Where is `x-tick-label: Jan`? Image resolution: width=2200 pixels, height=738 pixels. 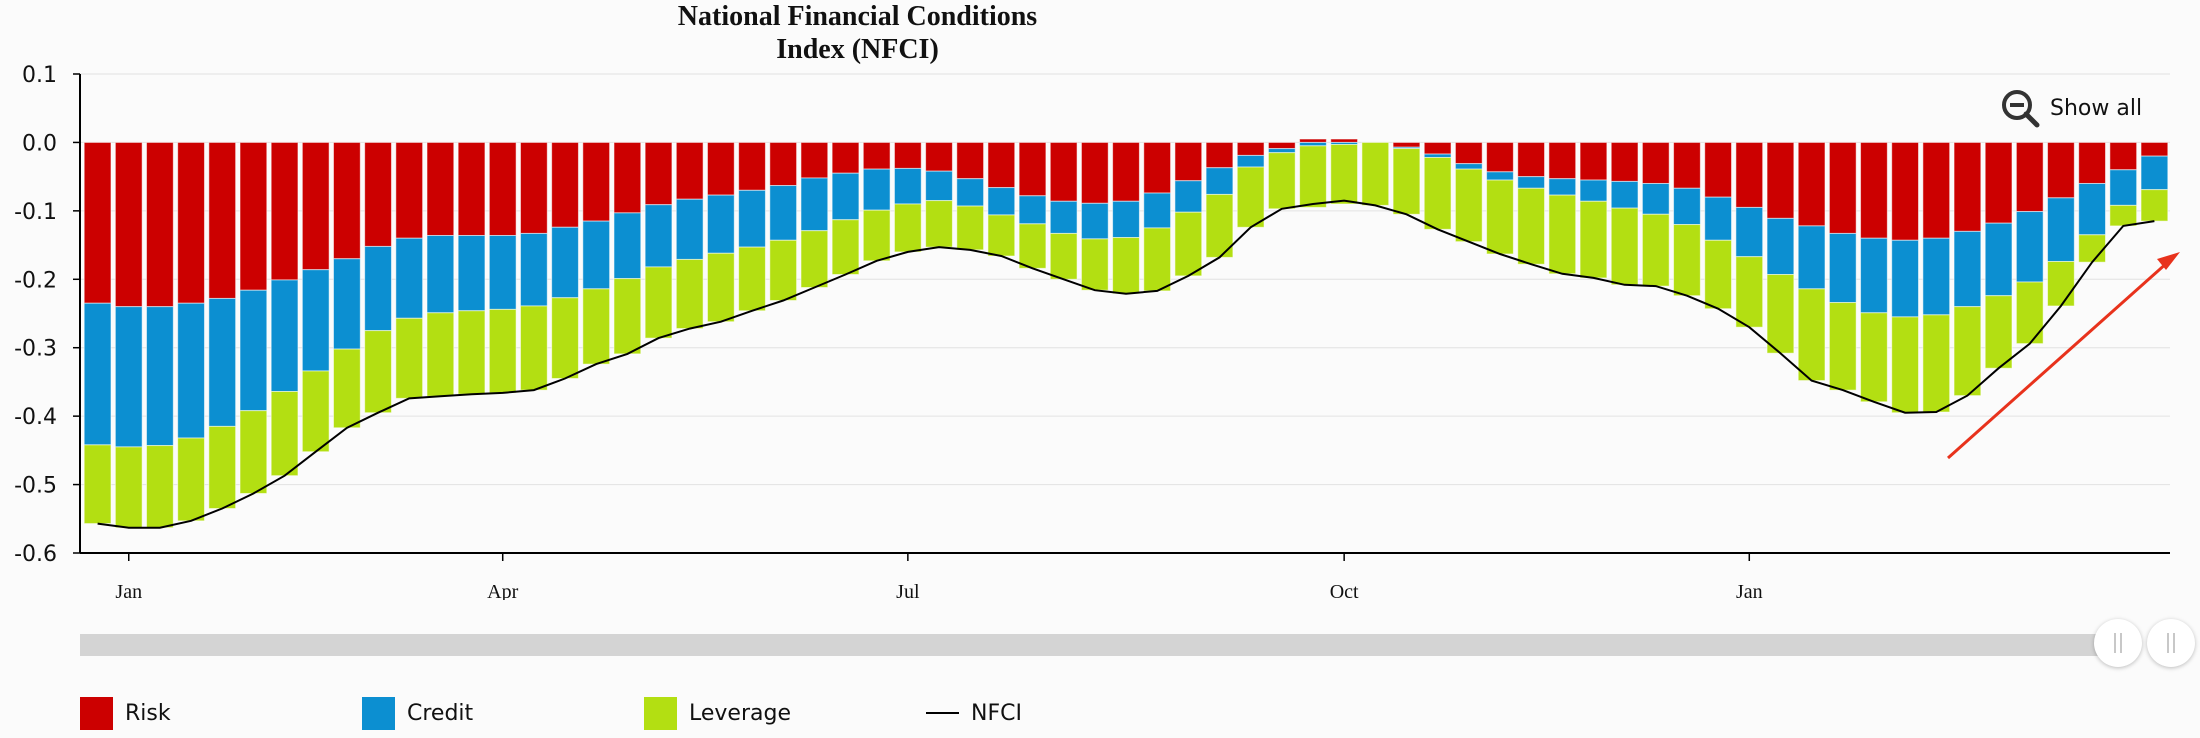
x-tick-label: Jan is located at coordinates (1749, 590).